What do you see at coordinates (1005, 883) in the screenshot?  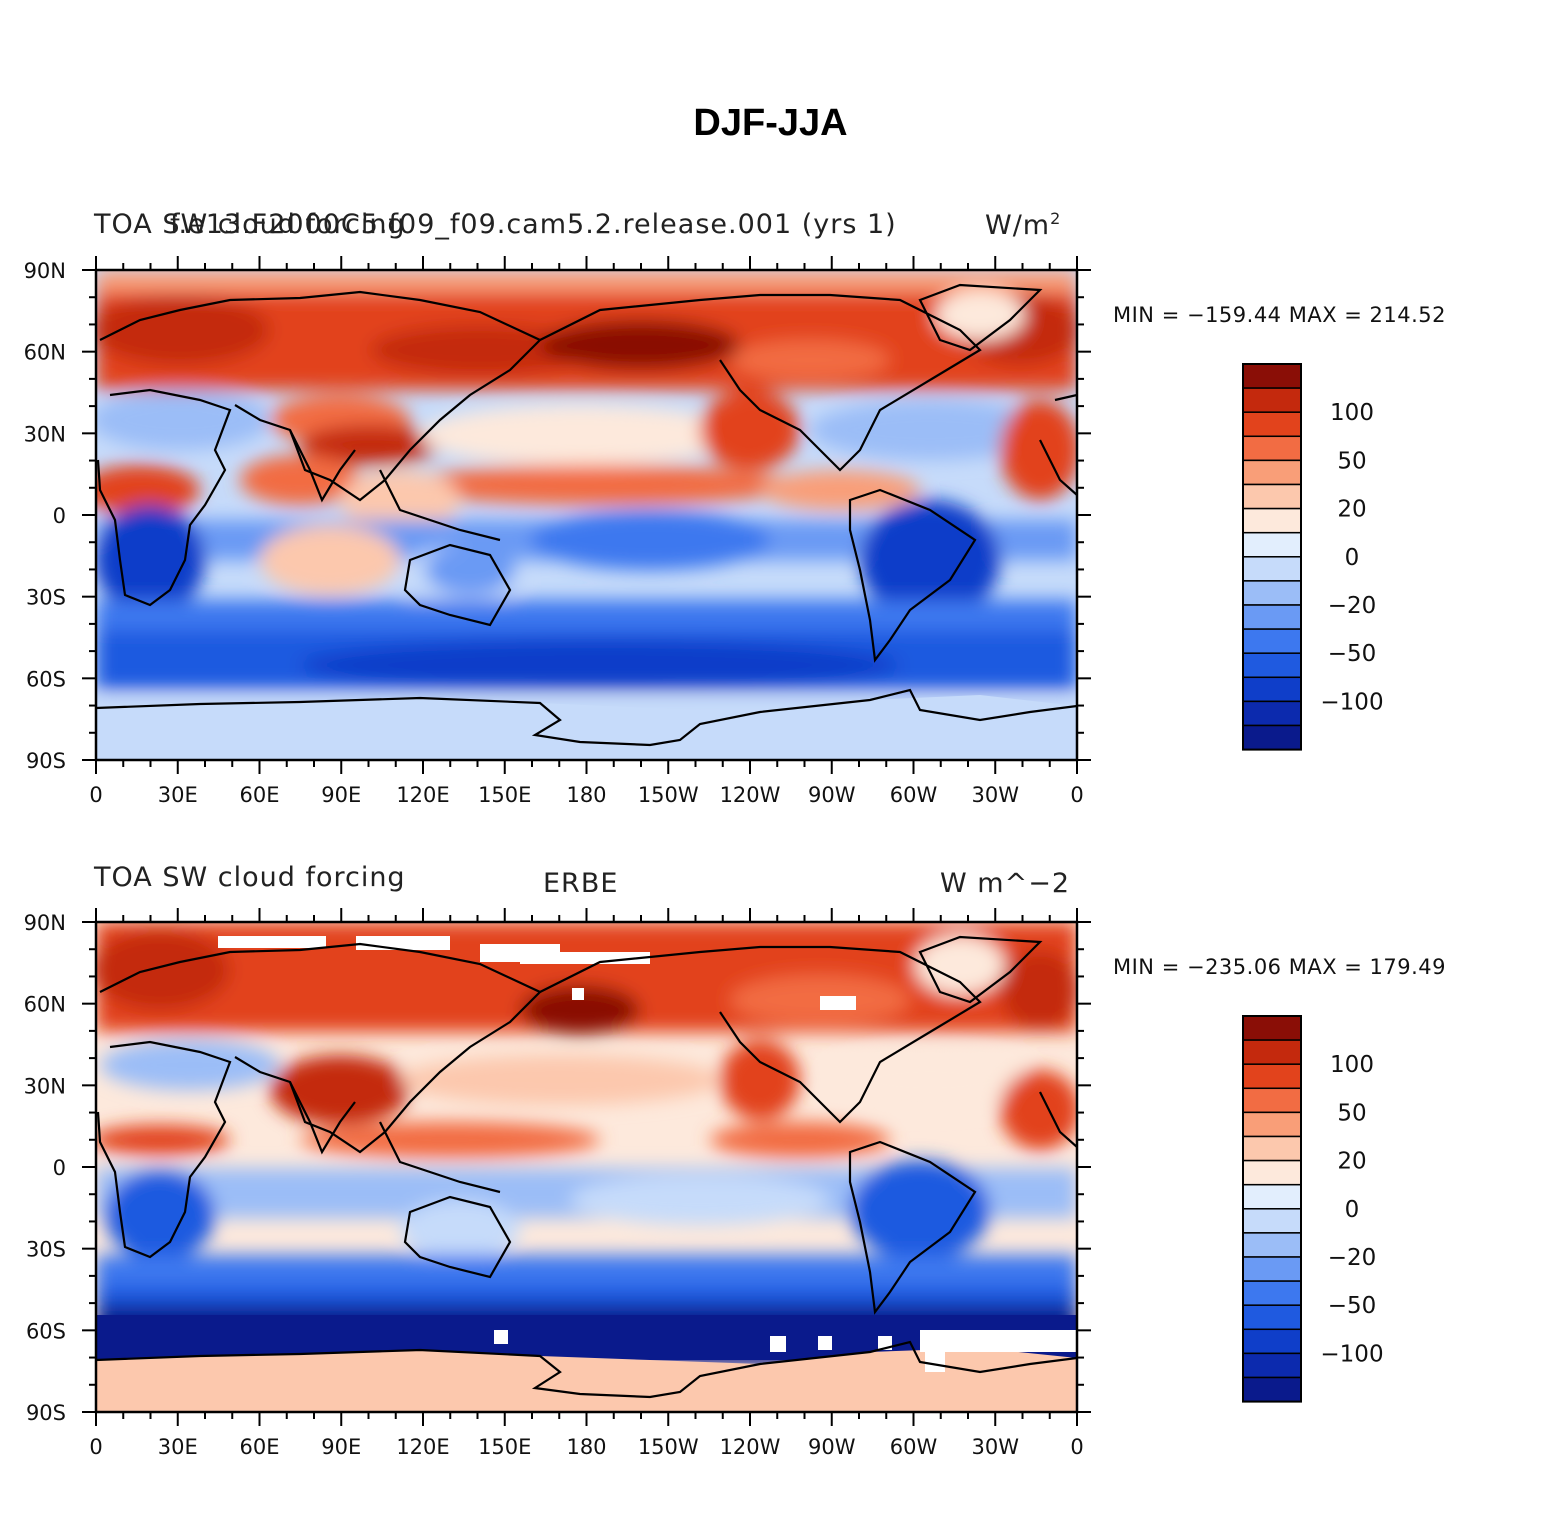 I see `panel2-units-header: W m^−2` at bounding box center [1005, 883].